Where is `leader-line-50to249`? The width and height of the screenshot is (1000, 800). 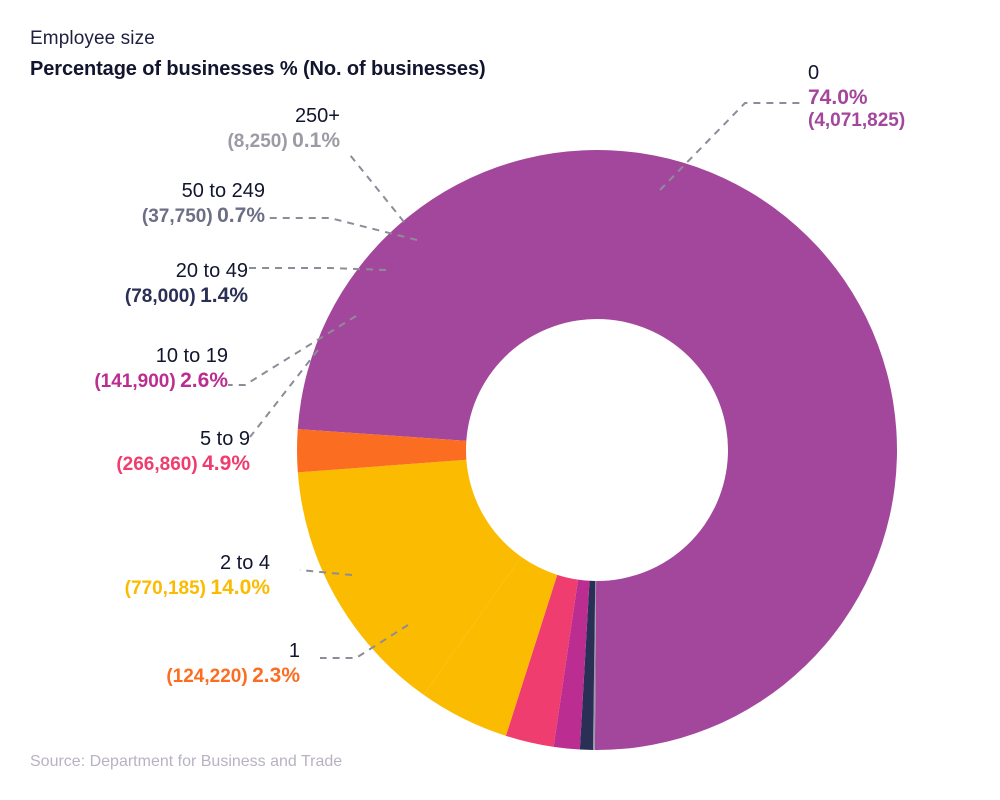
leader-line-50to249 is located at coordinates (341, 229).